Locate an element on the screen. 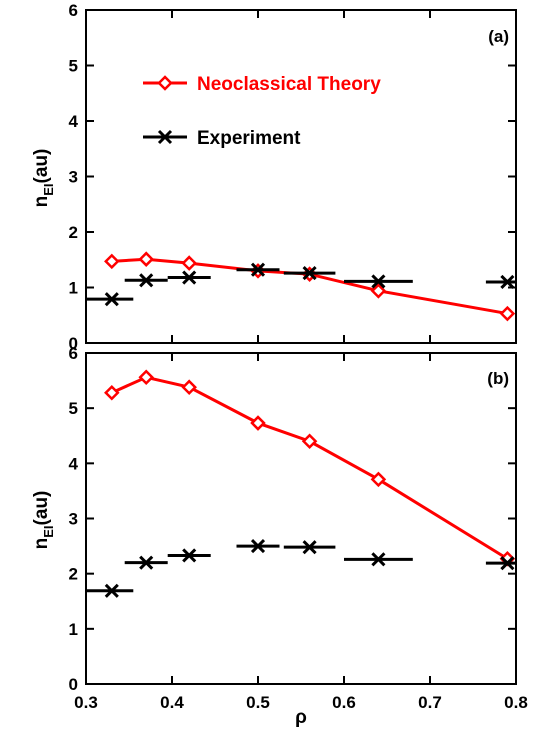 Image resolution: width=542 pixels, height=730 pixels. legend-label-theory: Neoclassical Theory is located at coordinates (289, 84).